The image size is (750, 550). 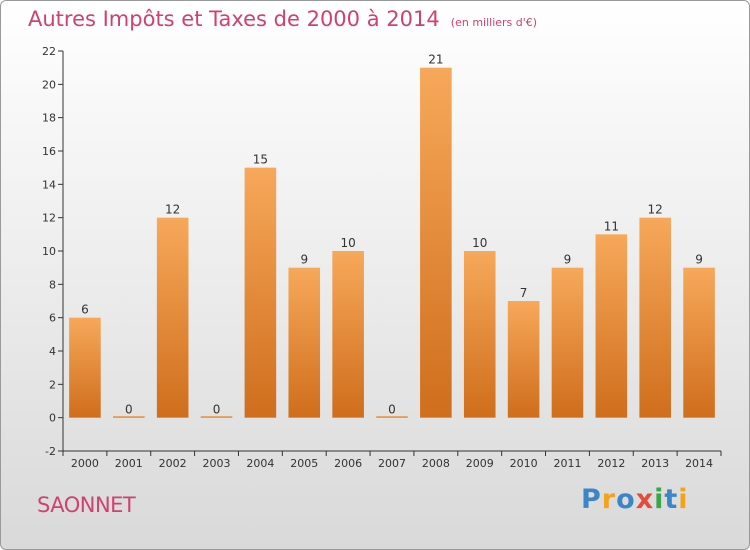 What do you see at coordinates (524, 293) in the screenshot?
I see `value-label: 7` at bounding box center [524, 293].